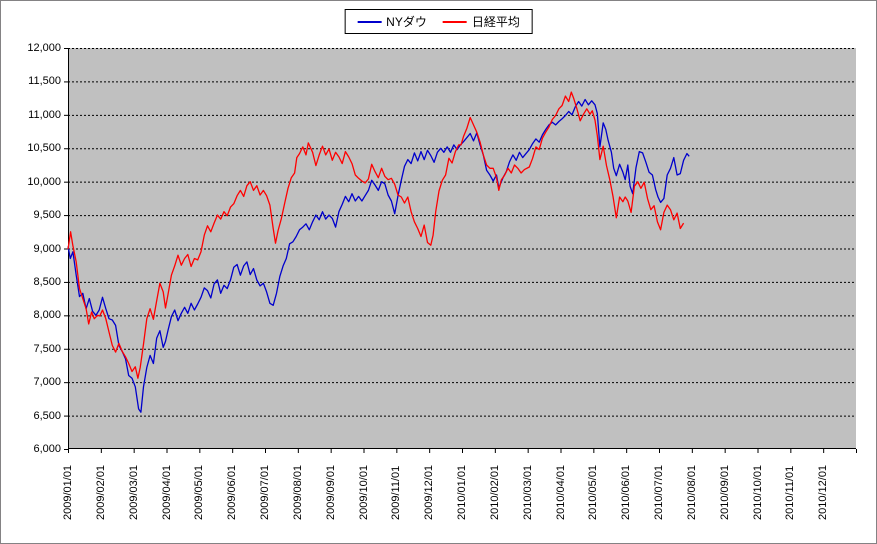 This screenshot has width=877, height=544. I want to click on x-tick-label: 2009/06/01, so click(232, 492).